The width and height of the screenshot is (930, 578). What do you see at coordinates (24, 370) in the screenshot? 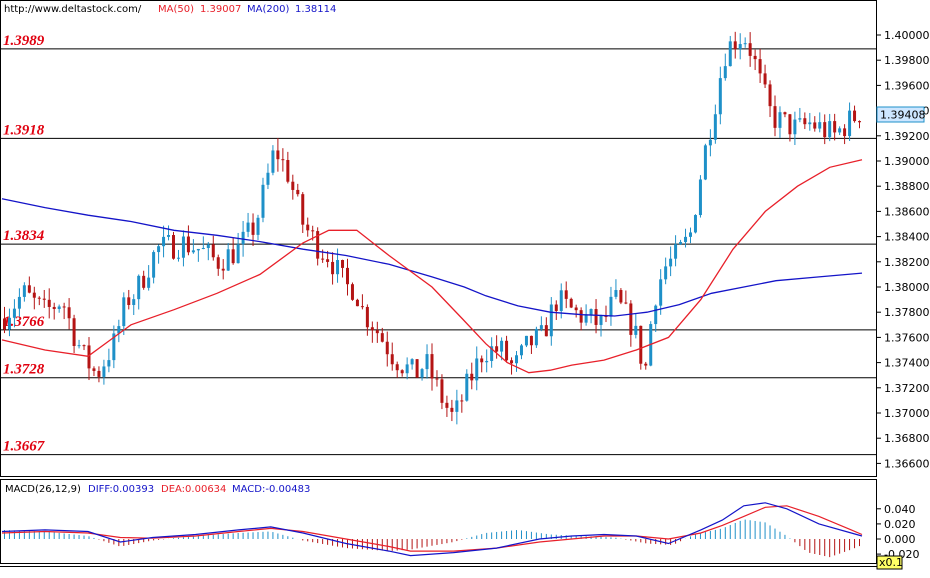
I see `level-label: 1.3728` at bounding box center [24, 370].